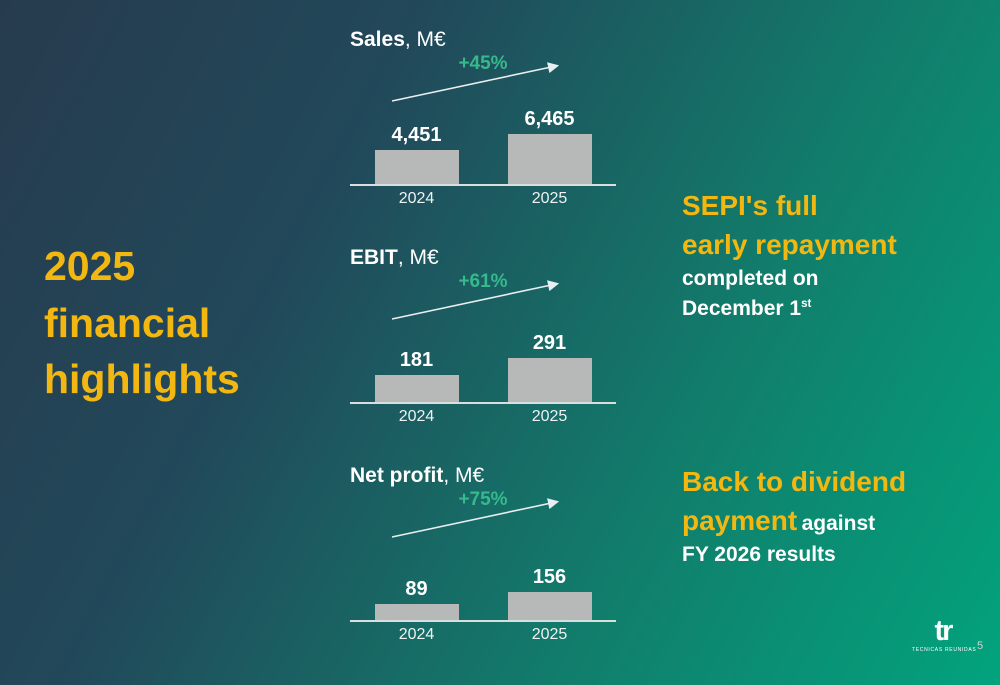 Image resolution: width=1000 pixels, height=685 pixels. I want to click on bar-group-2025: 6,465, so click(549, 146).